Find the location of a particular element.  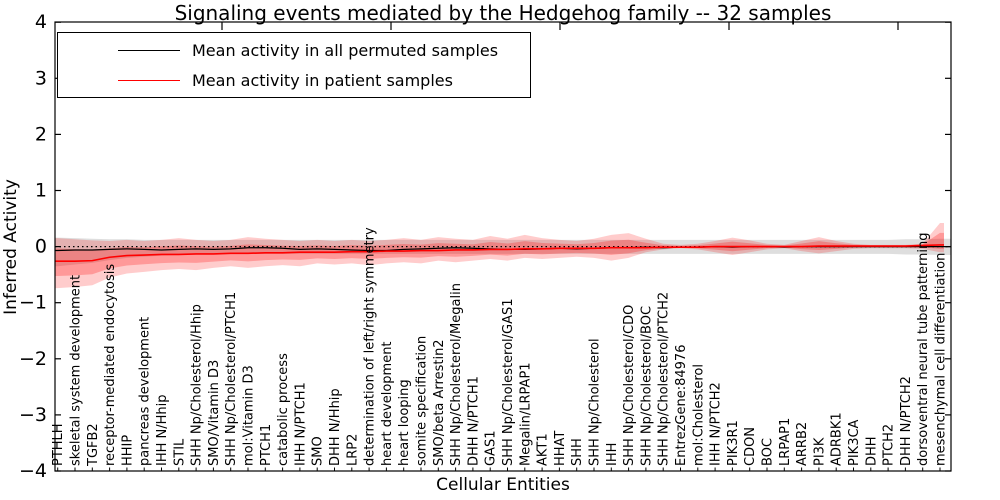

x-tick-label: IHH N/PTCH1 is located at coordinates (300, 424).